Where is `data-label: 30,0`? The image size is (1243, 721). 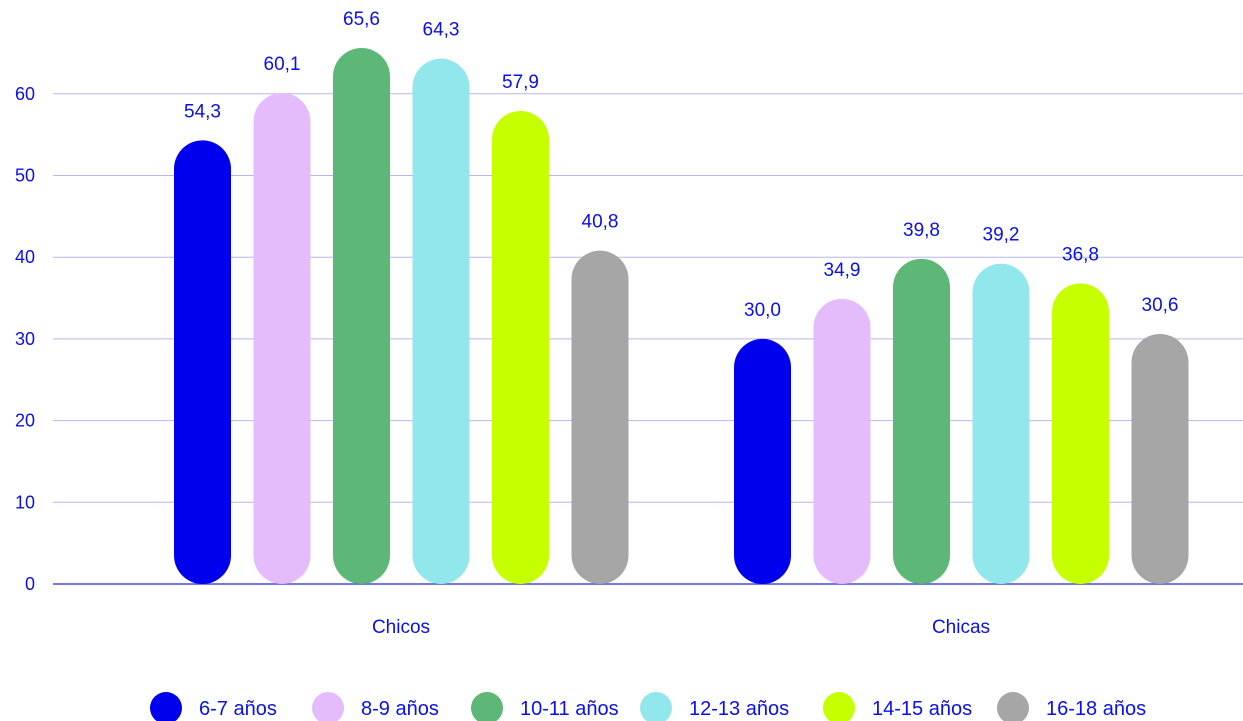
data-label: 30,0 is located at coordinates (762, 310).